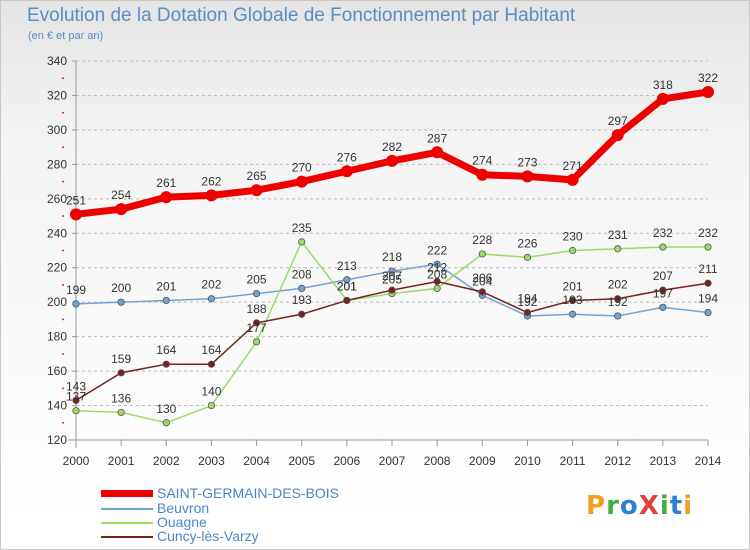  Describe the element at coordinates (301, 461) in the screenshot. I see `x-tick-label: 2005` at that location.